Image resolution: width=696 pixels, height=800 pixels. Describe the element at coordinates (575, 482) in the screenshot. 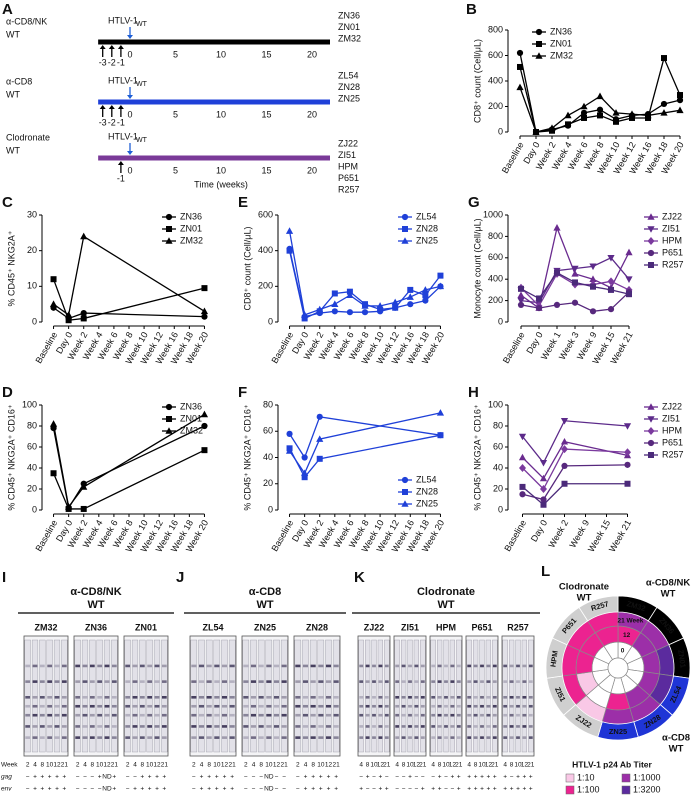

I see `series-line` at that location.